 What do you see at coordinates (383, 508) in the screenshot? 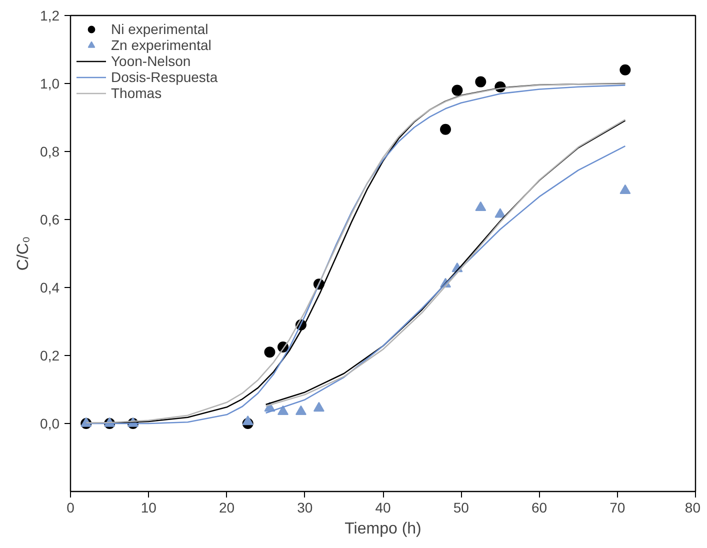
I see `x-tick-label: 40` at bounding box center [383, 508].